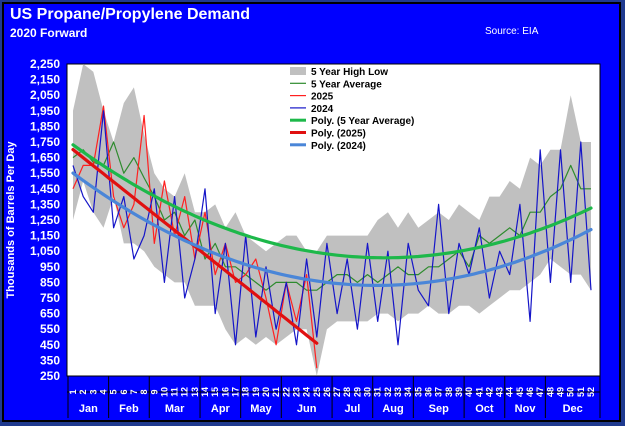 This screenshot has width=625, height=426. What do you see at coordinates (500, 392) in the screenshot?
I see `x-week-label: 43` at bounding box center [500, 392].